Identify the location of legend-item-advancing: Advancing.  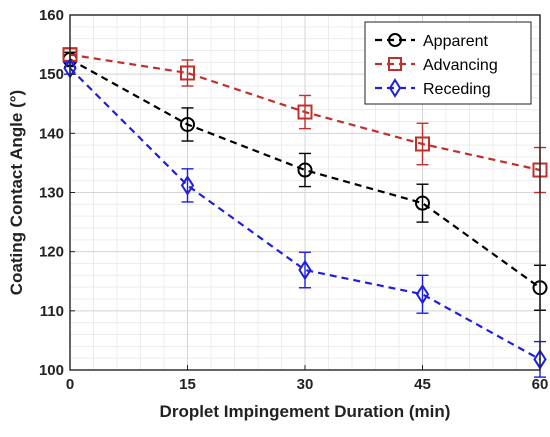
(436, 65).